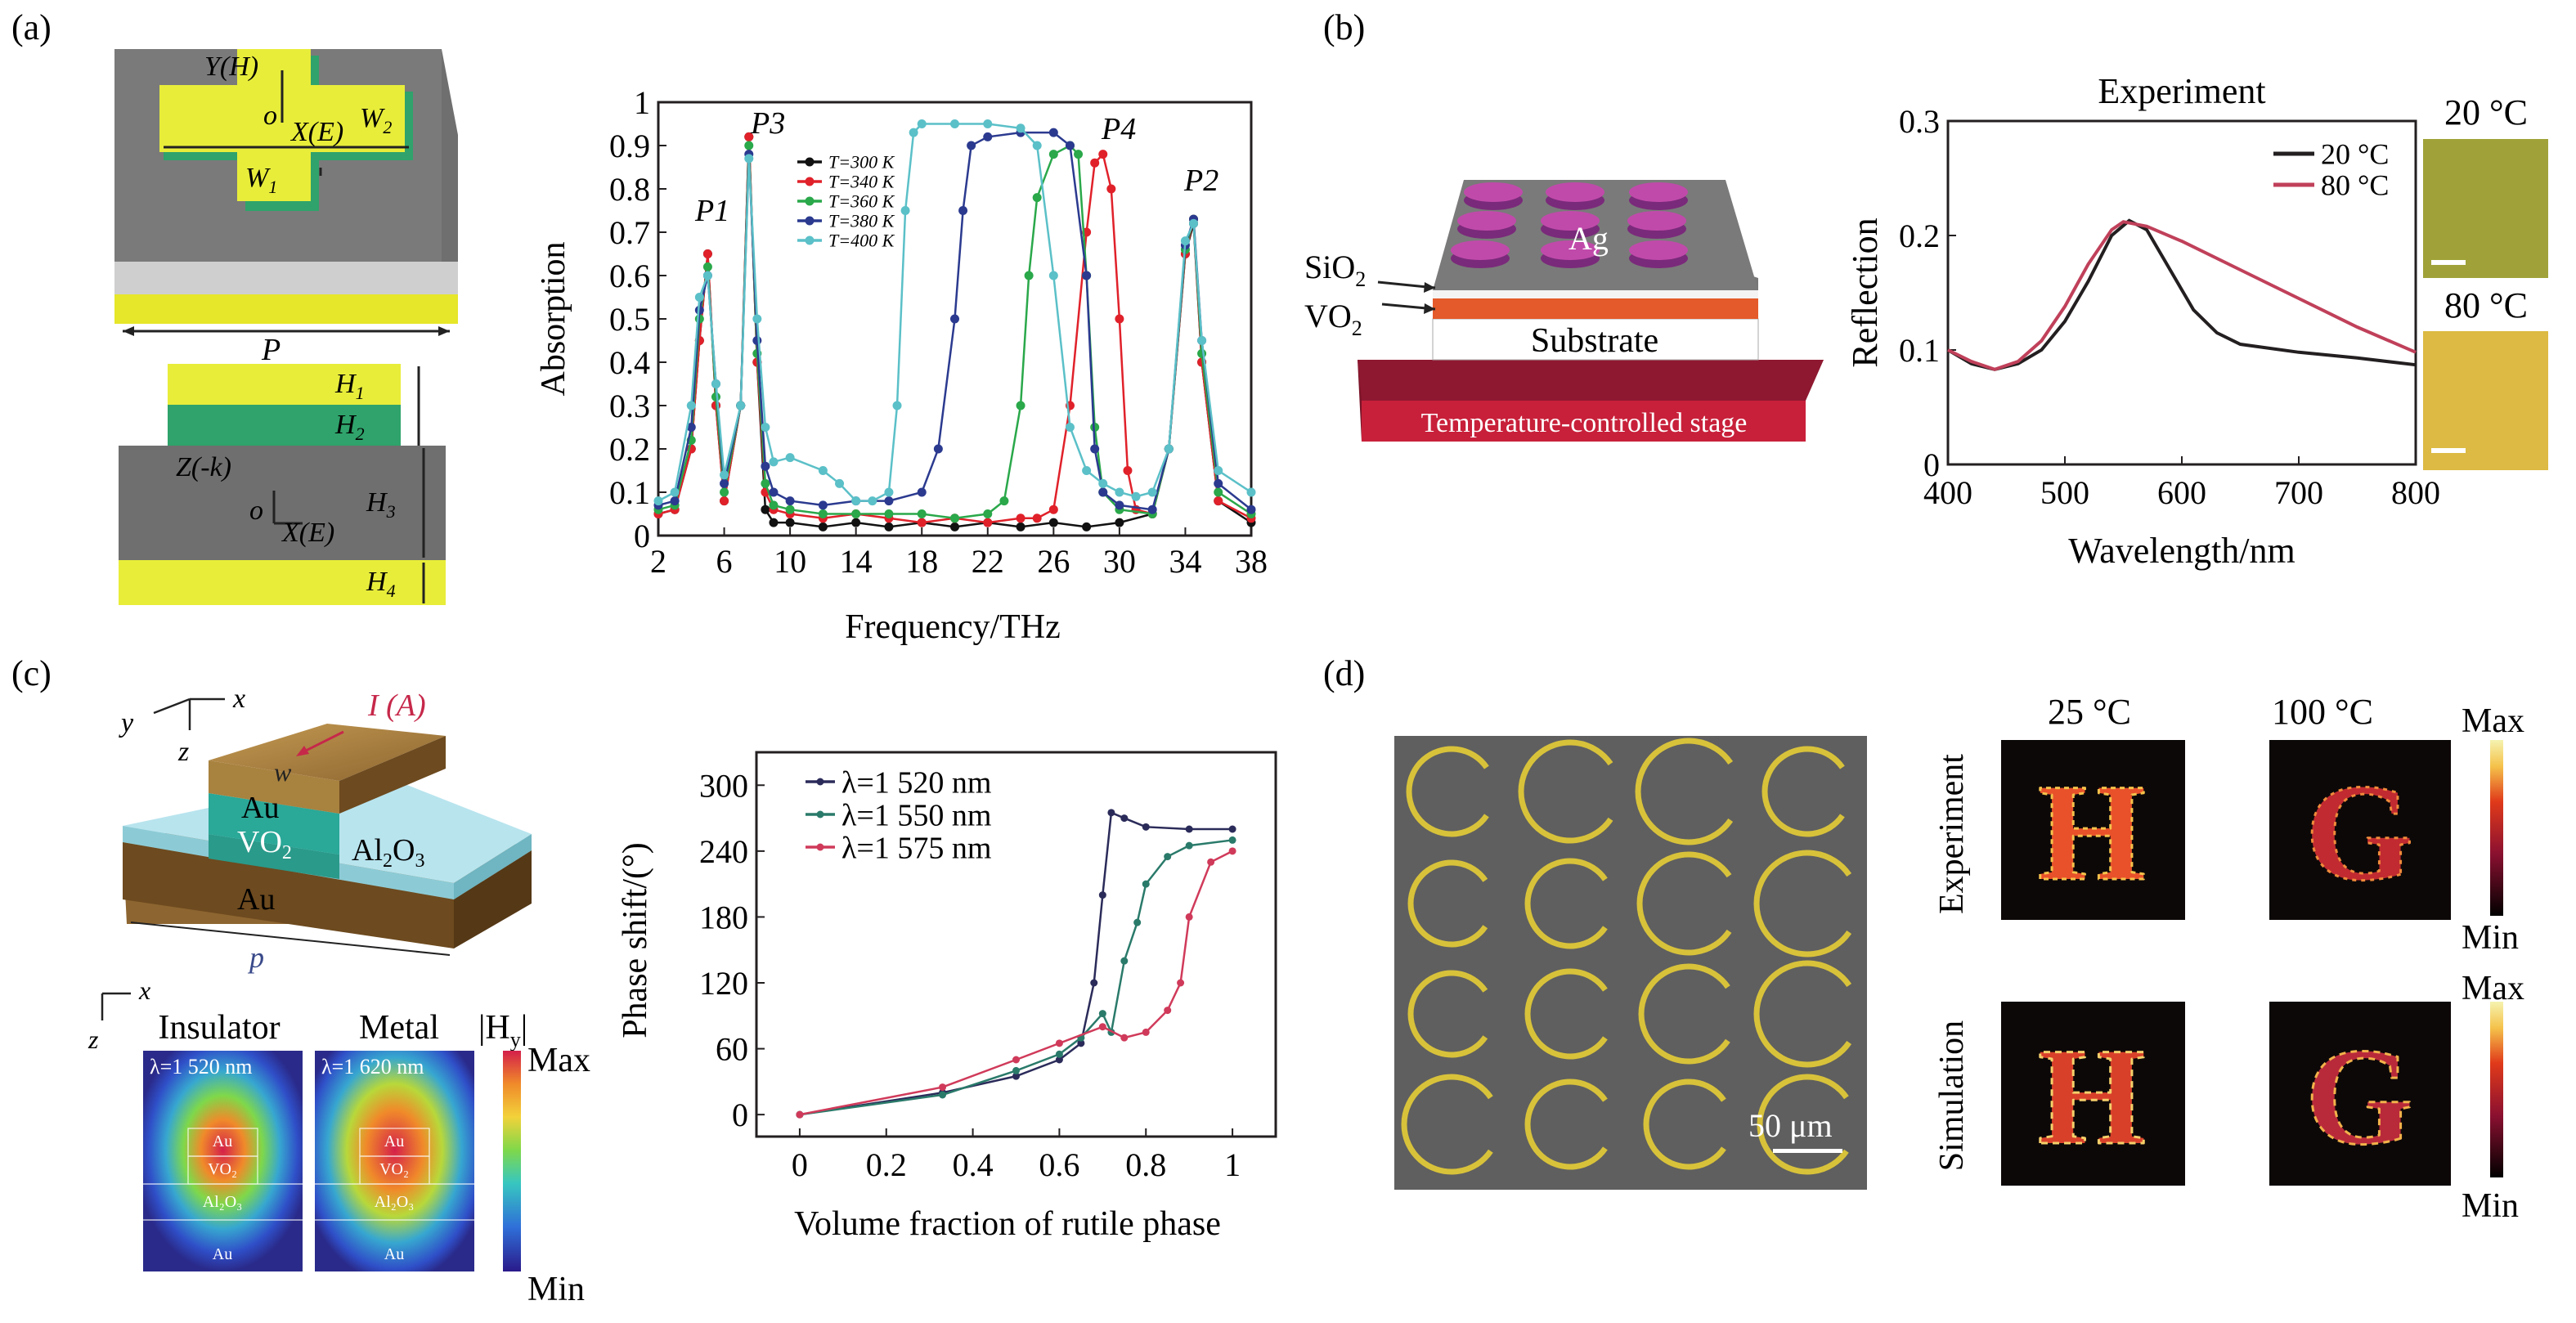  What do you see at coordinates (516, 1040) in the screenshot?
I see `hy-sub: y` at bounding box center [516, 1040].